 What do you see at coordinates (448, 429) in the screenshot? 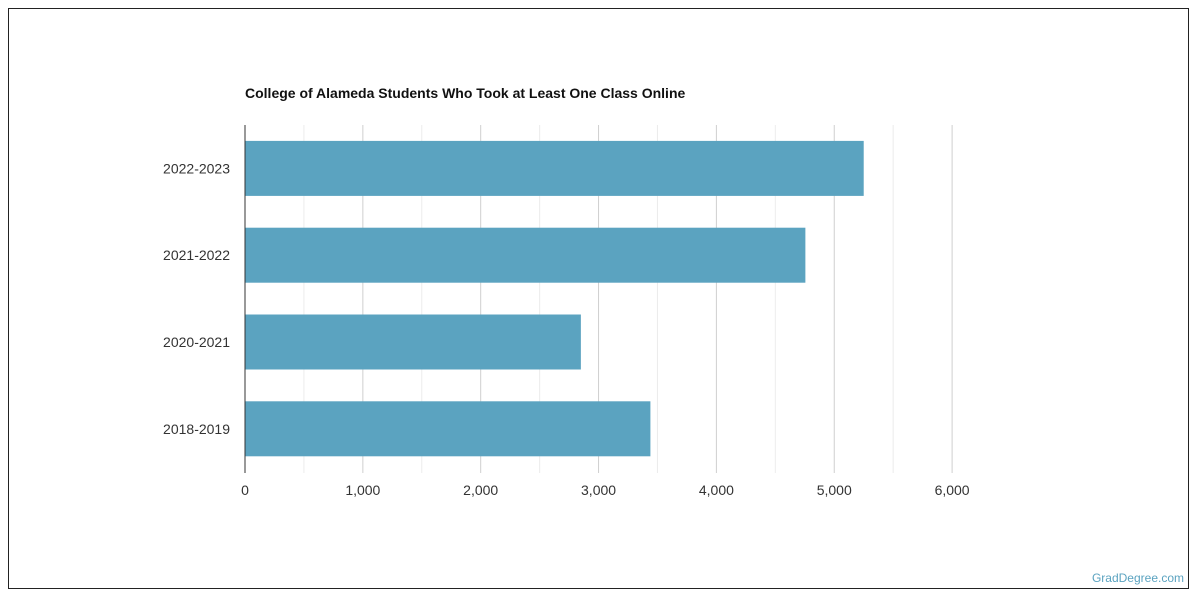
I see `bar-2018-2019` at bounding box center [448, 429].